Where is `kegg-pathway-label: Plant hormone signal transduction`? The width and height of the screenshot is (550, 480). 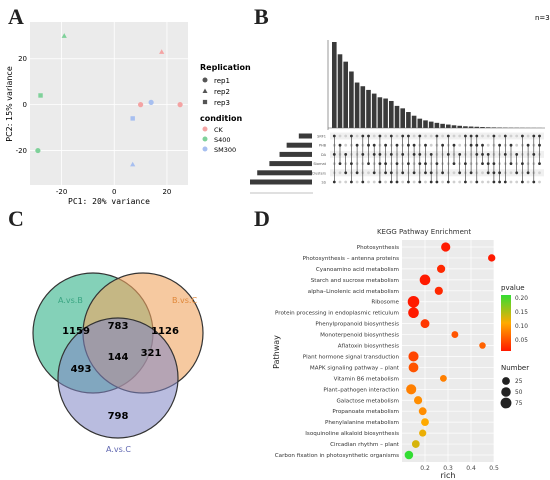
kegg-pathway-label: Plant hormone signal transduction is located at coordinates (351, 357).